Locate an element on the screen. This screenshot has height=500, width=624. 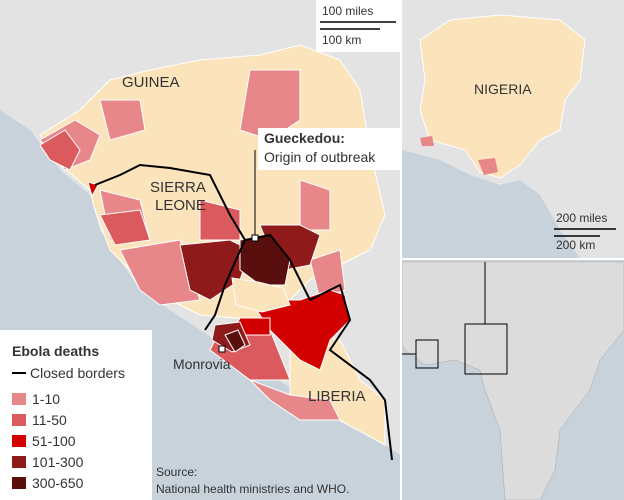
legend-border-label: Closed borders is located at coordinates (77, 373).